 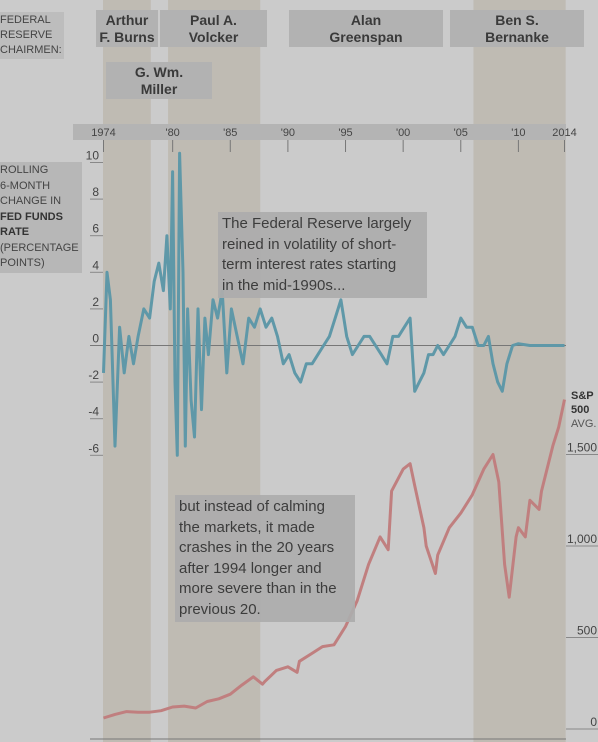 I want to click on fed-y-tick-label: 6, so click(x=95, y=229).